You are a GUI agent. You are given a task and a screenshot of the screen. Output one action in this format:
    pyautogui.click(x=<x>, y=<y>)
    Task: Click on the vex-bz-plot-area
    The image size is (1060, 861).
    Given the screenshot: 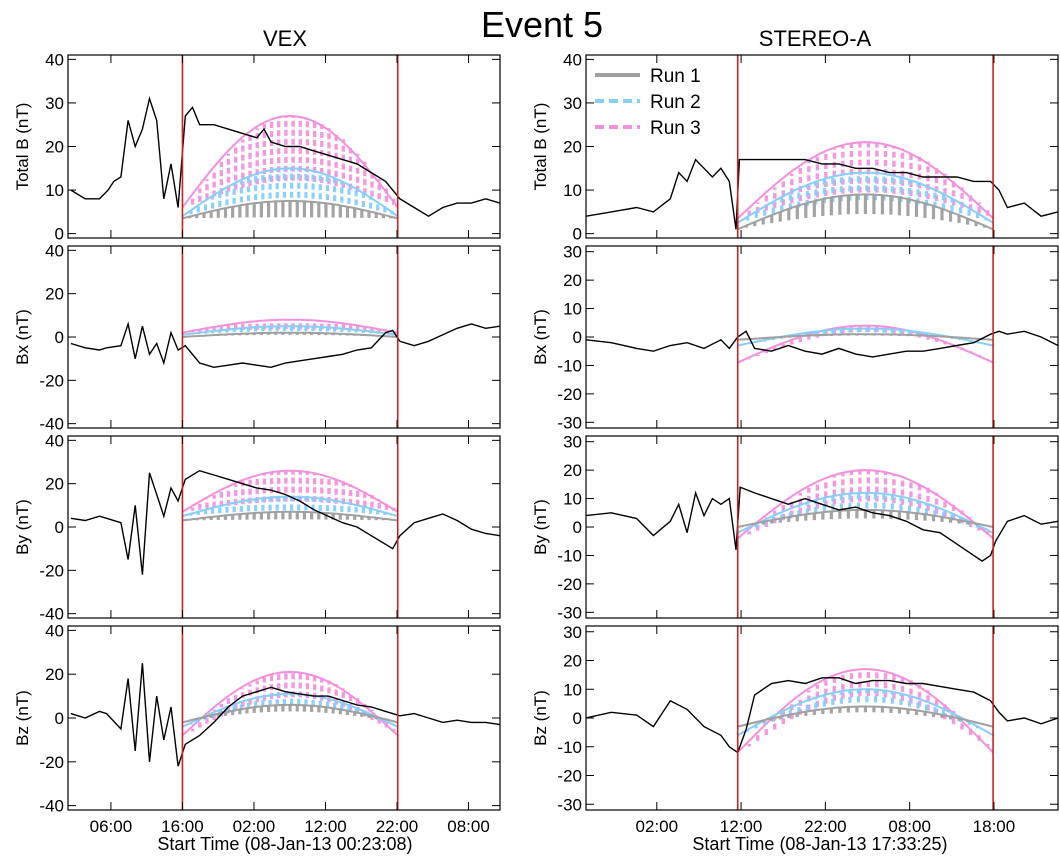 What is the action you would take?
    pyautogui.click(x=285, y=715)
    